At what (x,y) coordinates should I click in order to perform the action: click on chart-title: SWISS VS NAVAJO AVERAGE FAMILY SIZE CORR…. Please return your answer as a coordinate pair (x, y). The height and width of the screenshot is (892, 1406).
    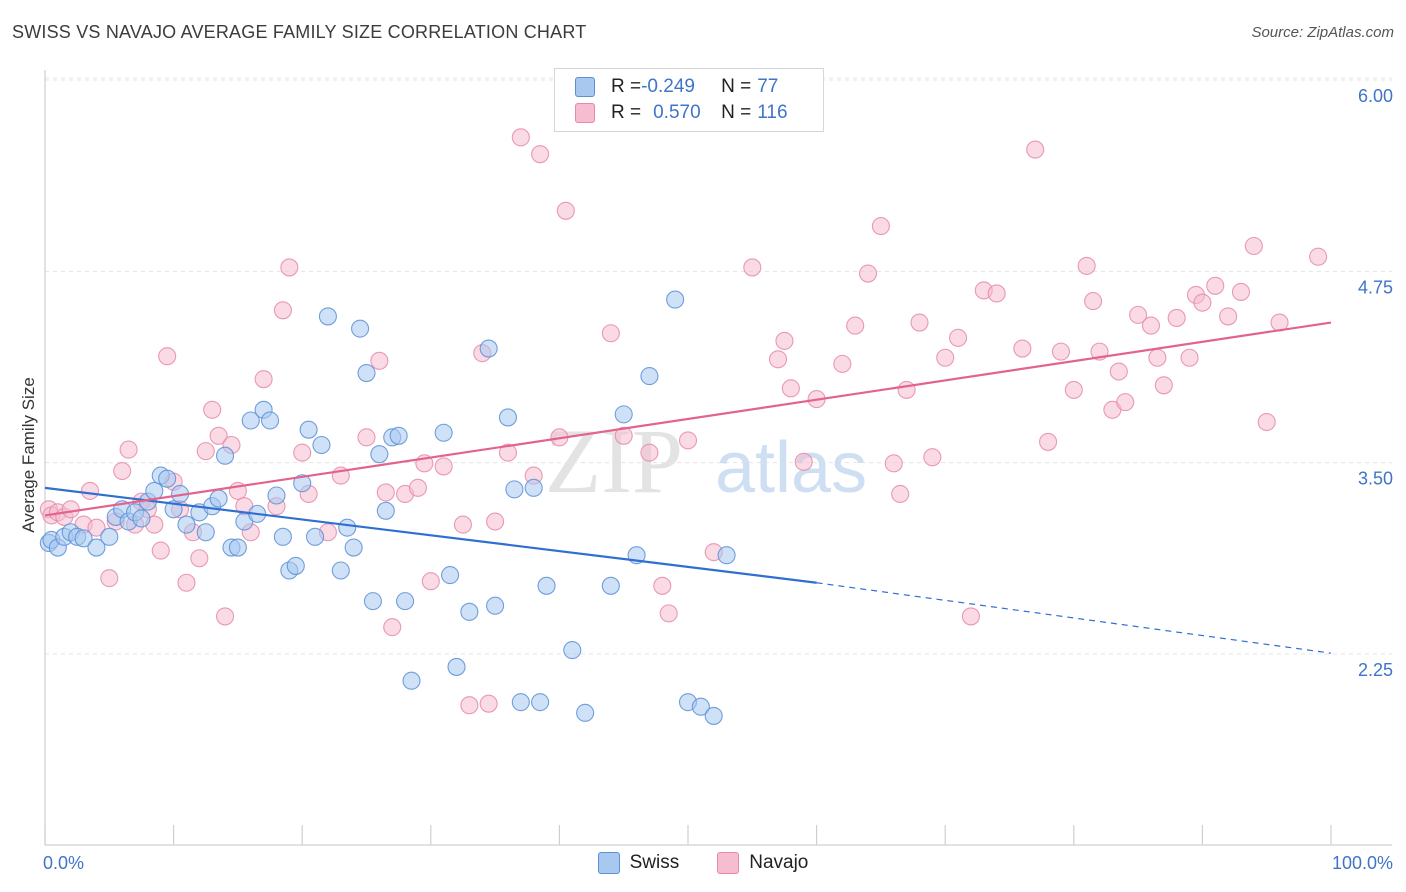
    Looking at the image, I should click on (299, 32).